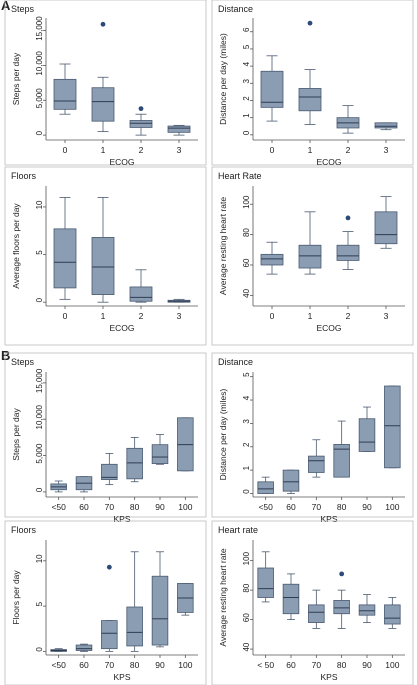  Describe the element at coordinates (240, 176) in the screenshot. I see `panel-title: Heart Rate` at that location.